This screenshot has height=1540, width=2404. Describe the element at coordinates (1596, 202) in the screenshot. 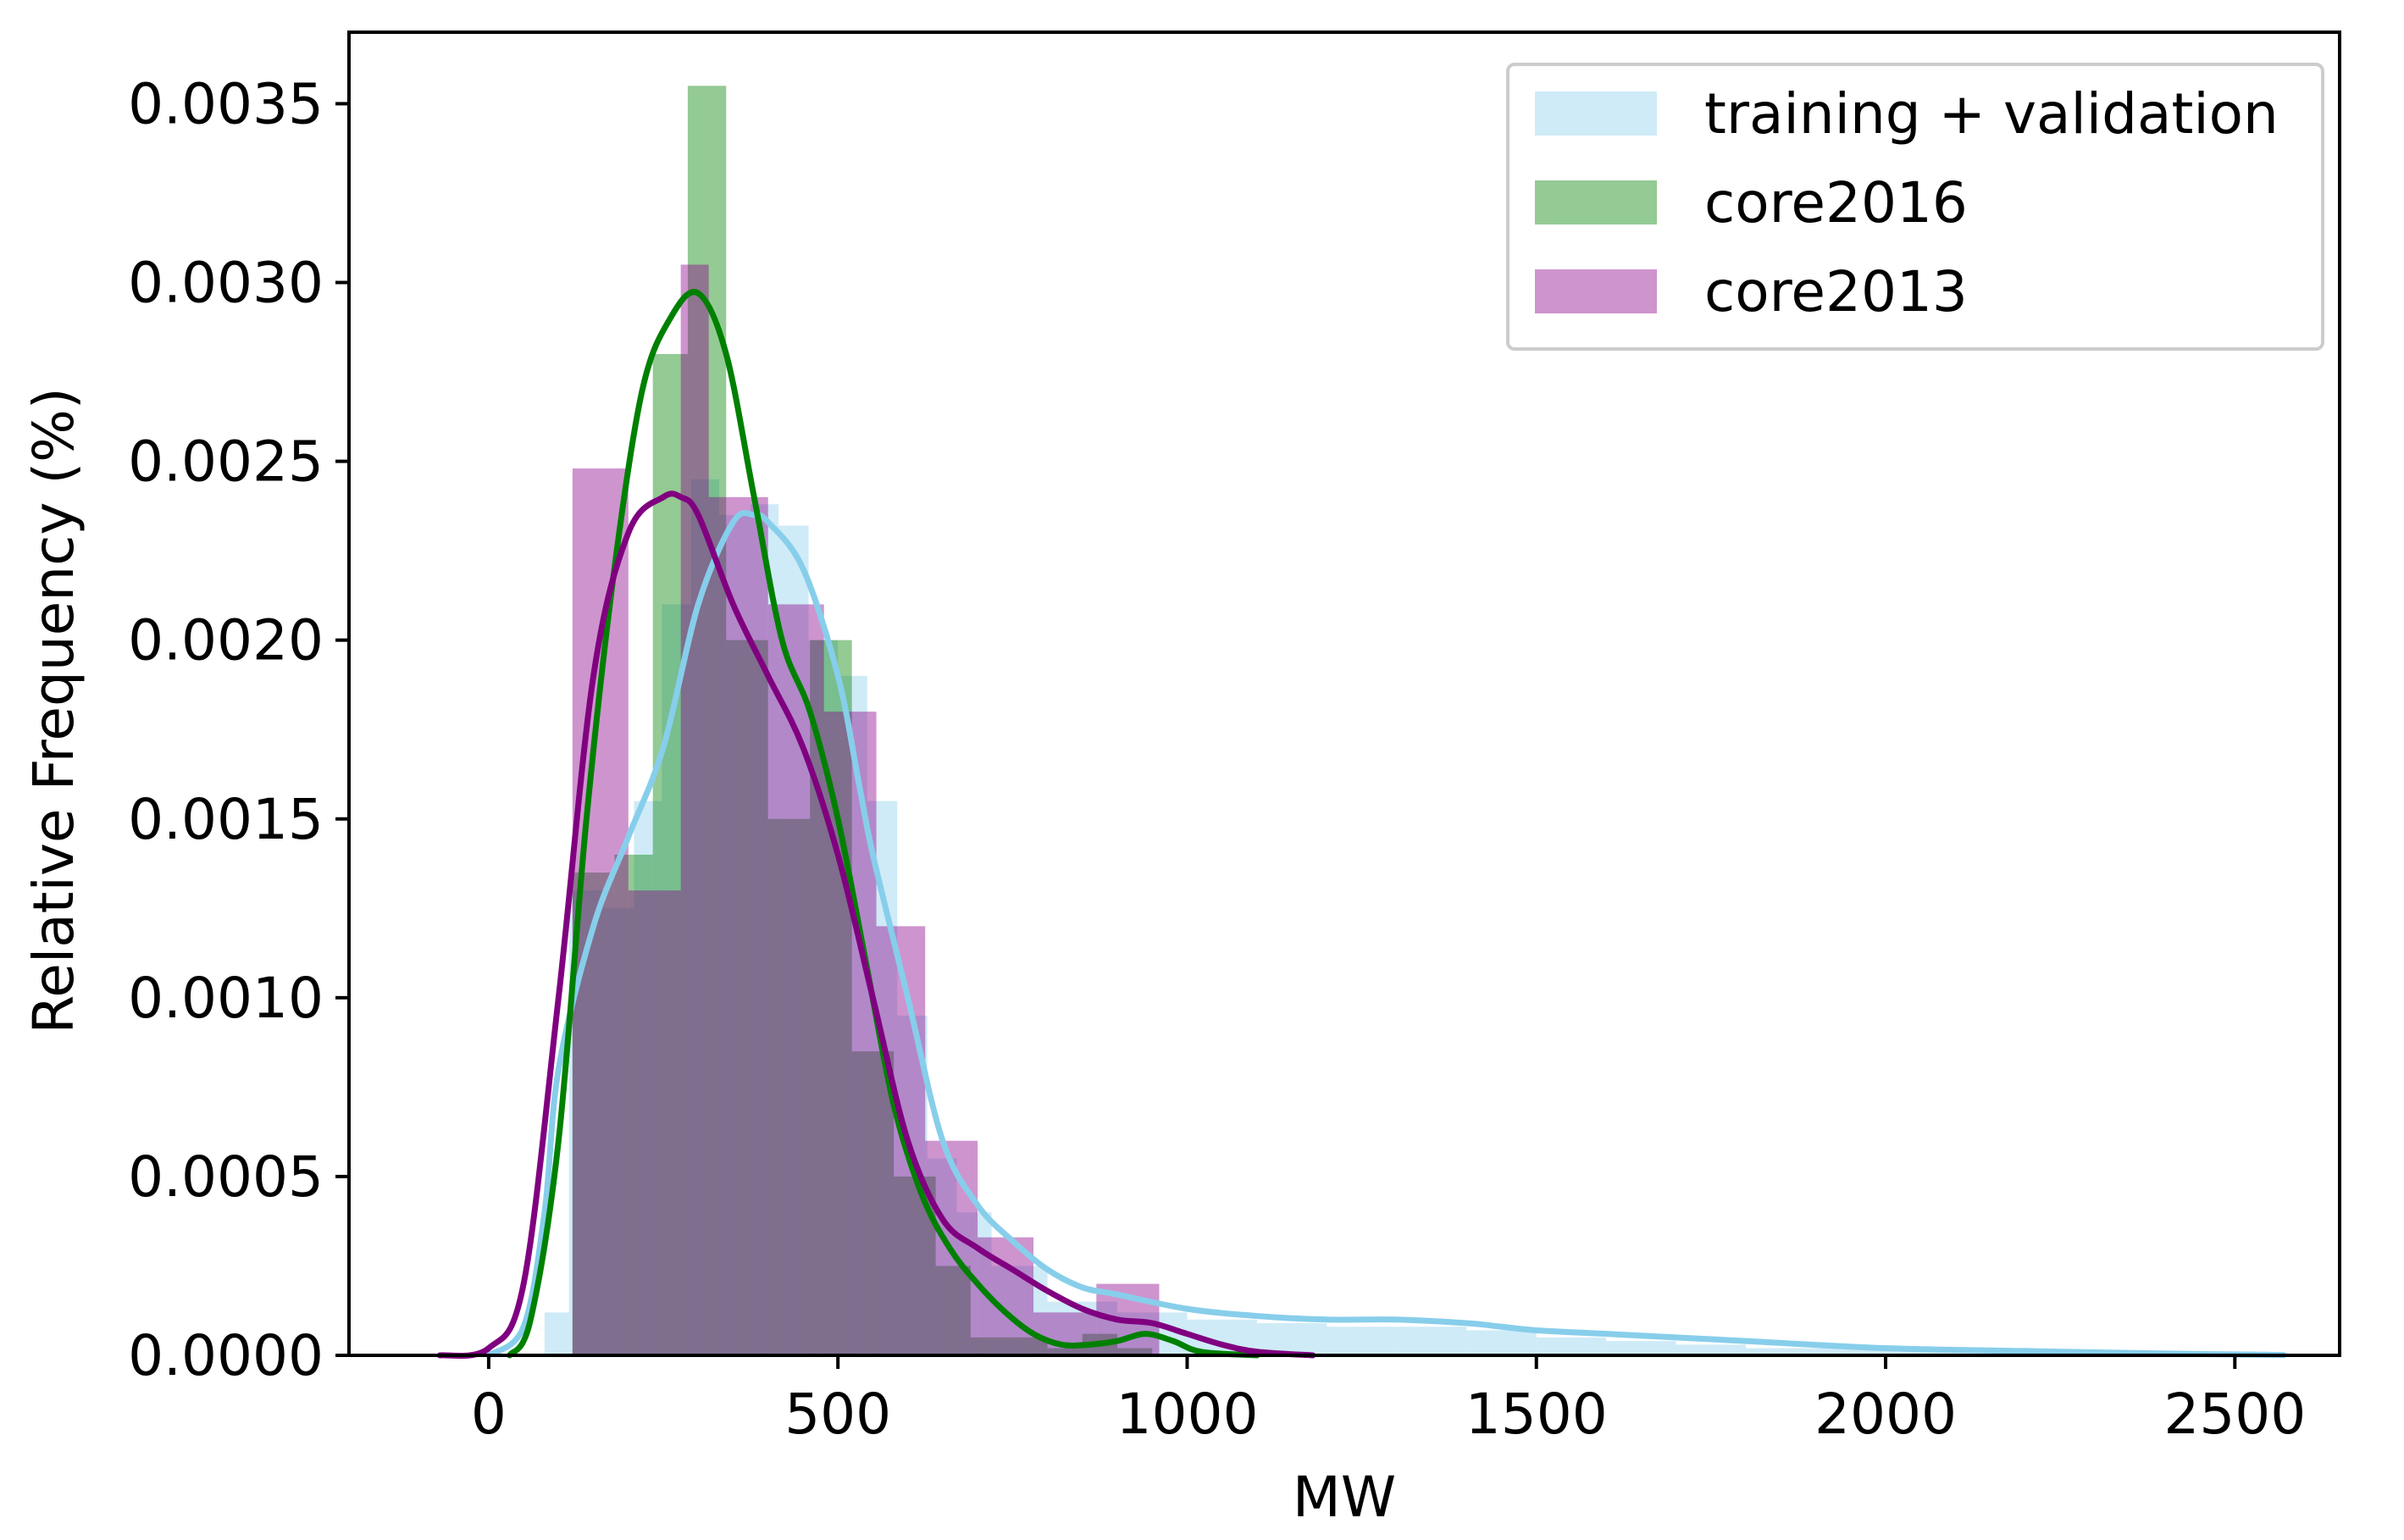

I see `core2016-legend-swatch` at that location.